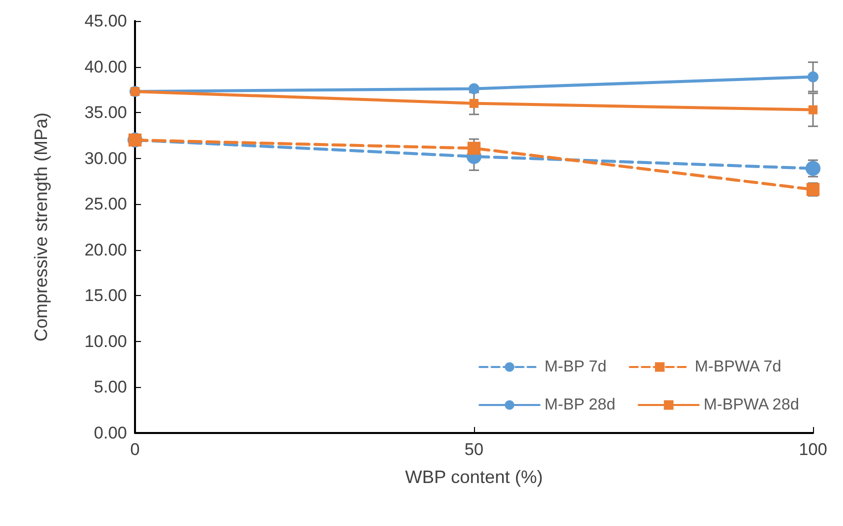 This screenshot has height=526, width=843. Describe the element at coordinates (580, 405) in the screenshot. I see `legend-label: M-BP 28d` at that location.